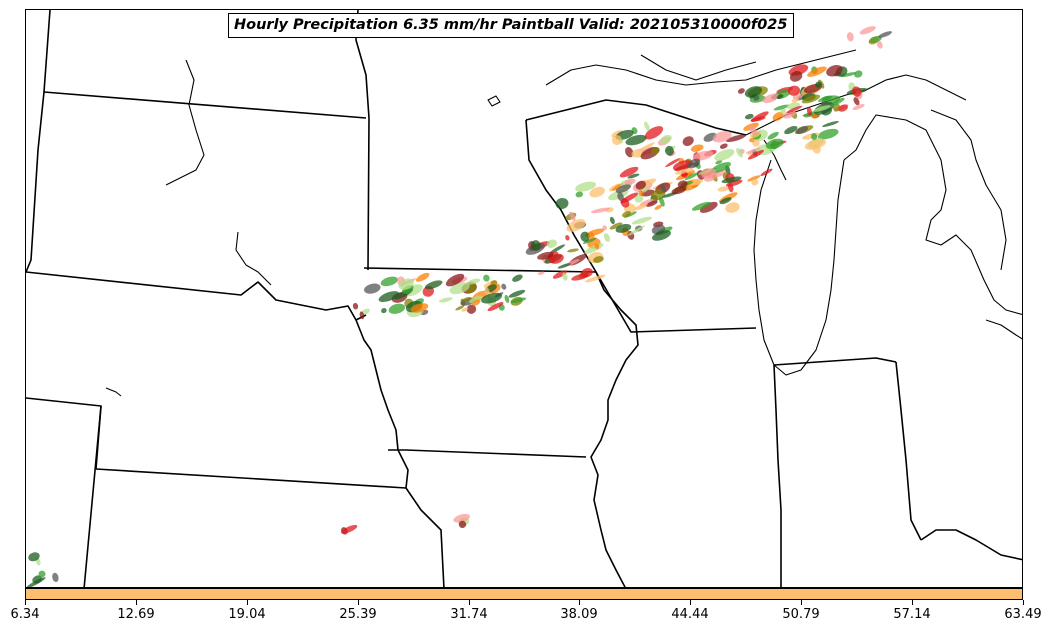 The width and height of the screenshot is (1053, 633). I want to click on colorbar, so click(524, 594).